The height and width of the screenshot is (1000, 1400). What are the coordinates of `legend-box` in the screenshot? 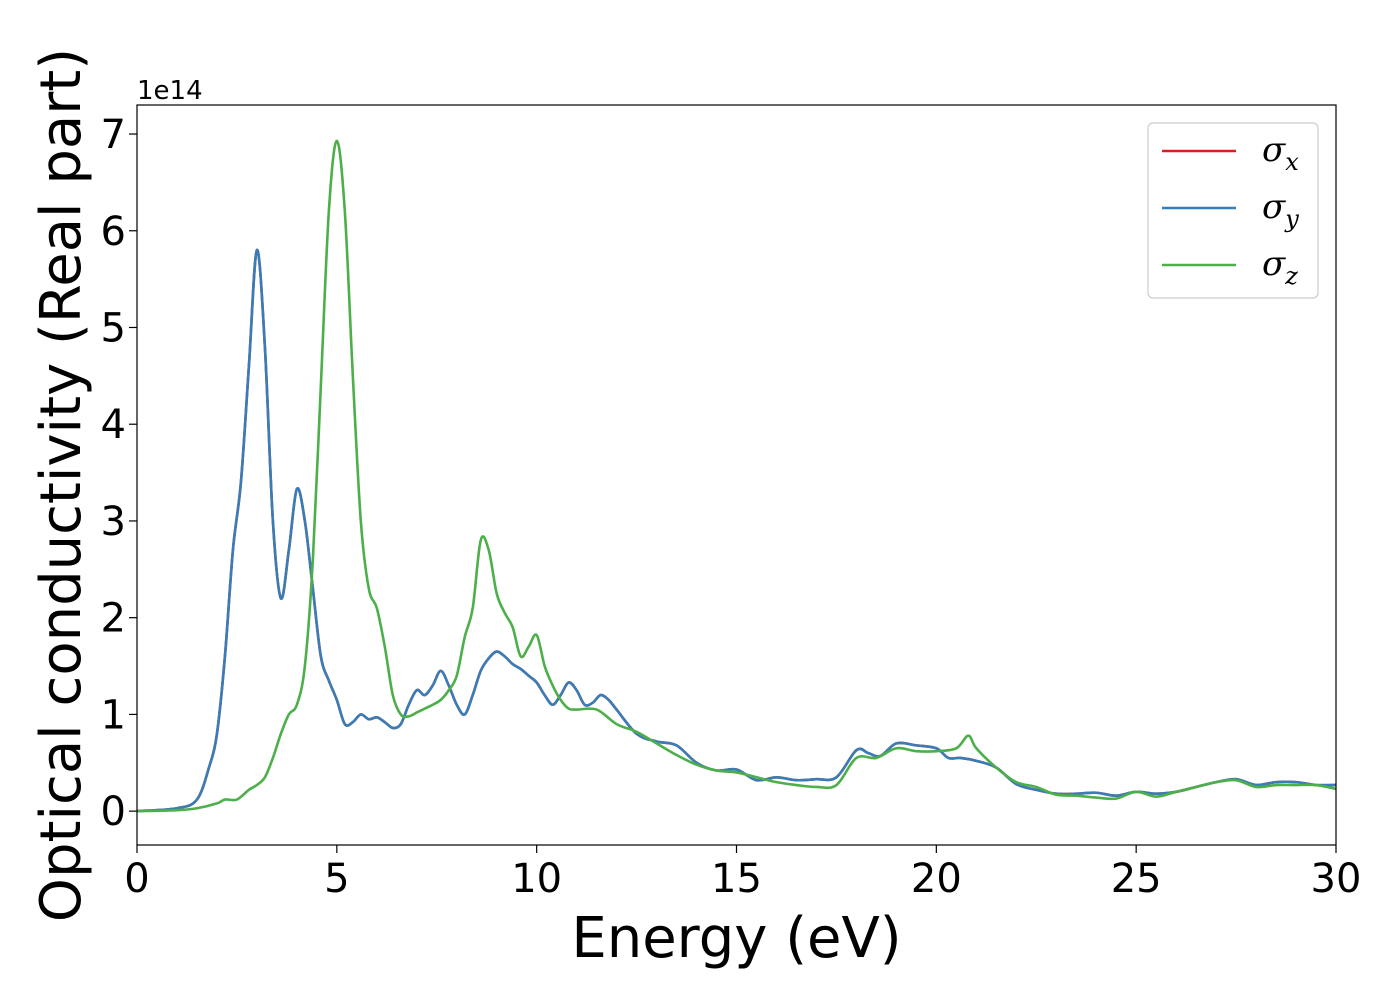 It's located at (1233, 210).